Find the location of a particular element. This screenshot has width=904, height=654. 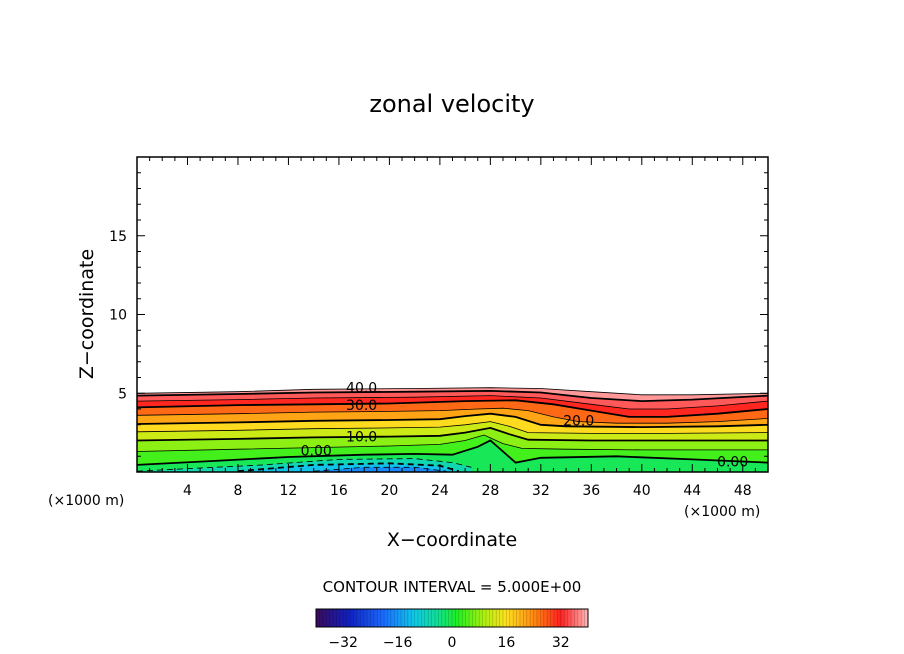

contour-fills is located at coordinates (452, 429).